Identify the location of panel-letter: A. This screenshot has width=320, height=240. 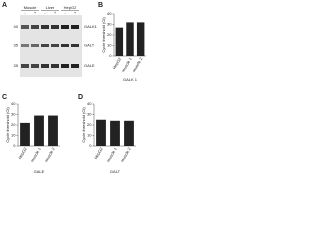
(4, 5).